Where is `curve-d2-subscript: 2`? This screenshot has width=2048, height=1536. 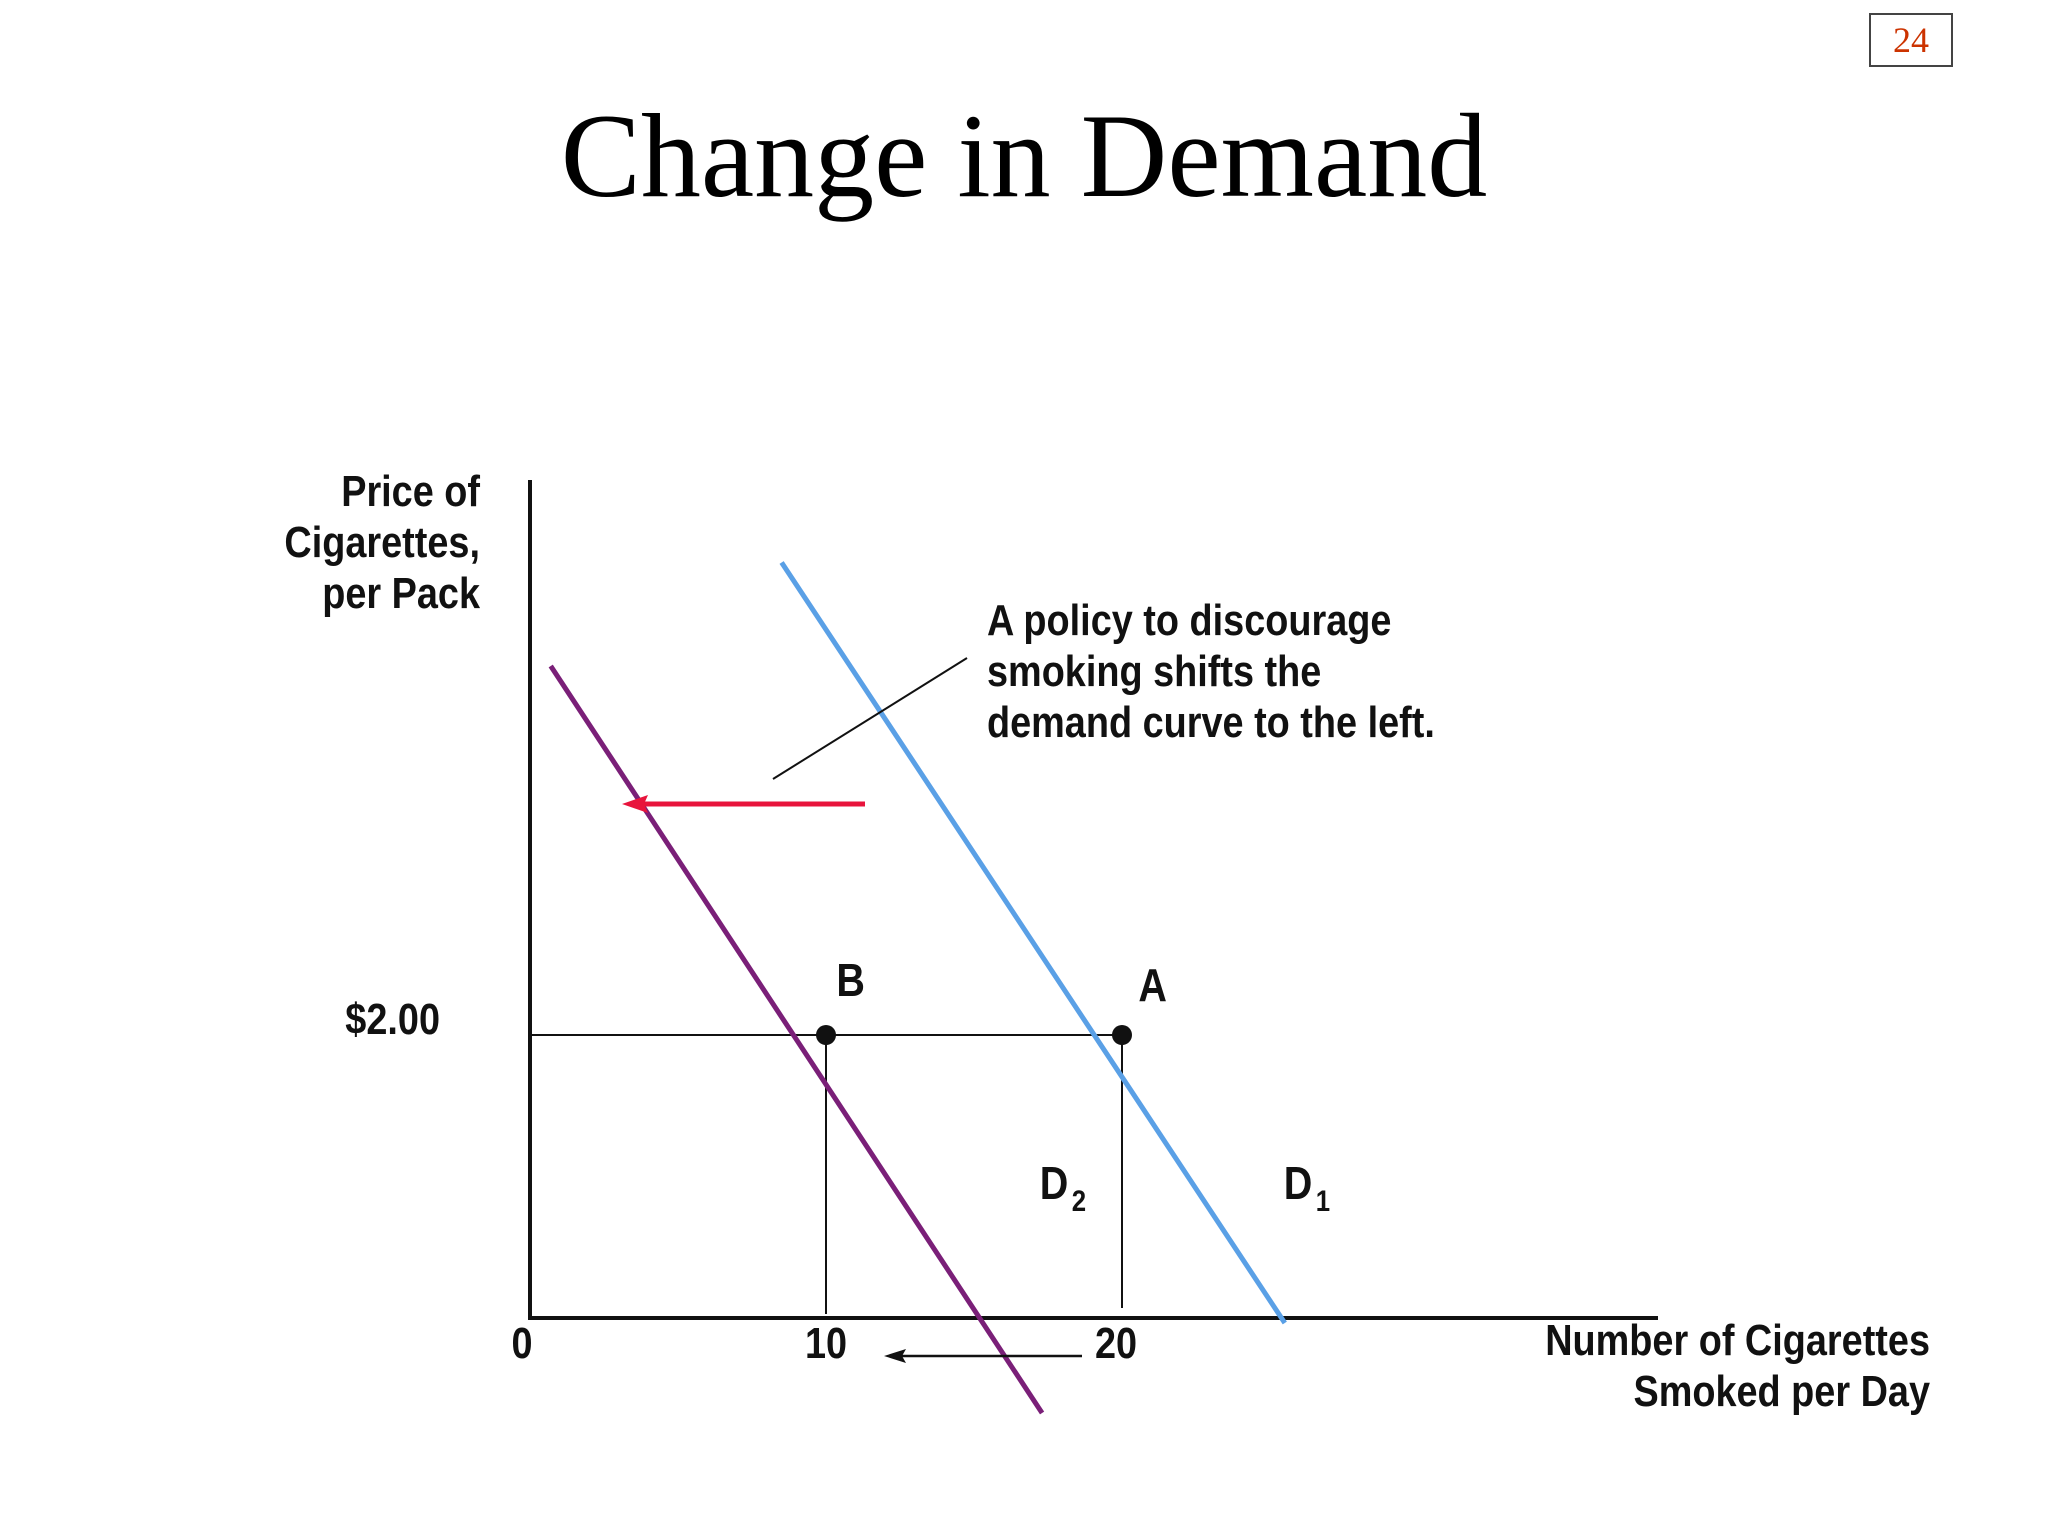 curve-d2-subscript: 2 is located at coordinates (1079, 1201).